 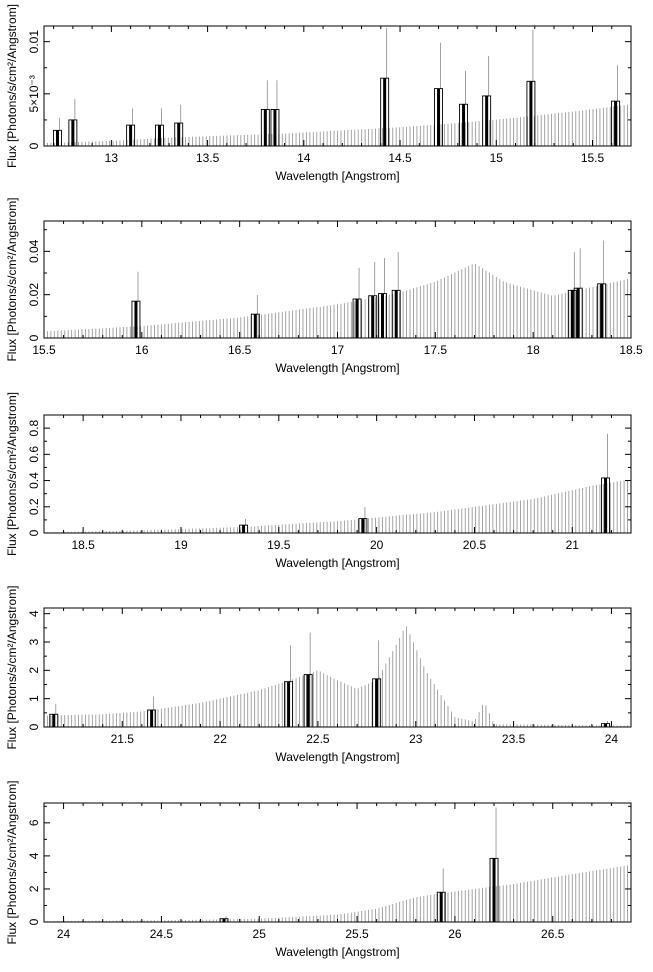 I want to click on x-tick-label: 16, so click(x=142, y=350).